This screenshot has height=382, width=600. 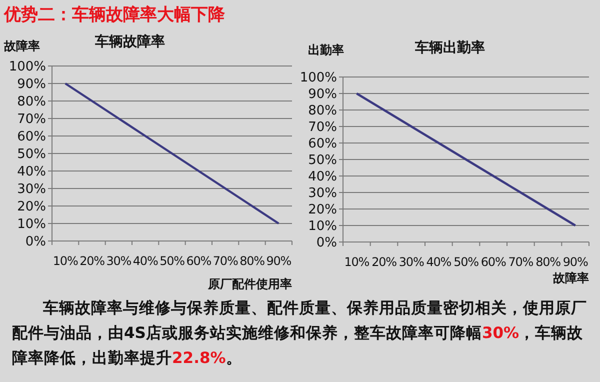 I want to click on chart-title: 车辆故障率, so click(x=129, y=41).